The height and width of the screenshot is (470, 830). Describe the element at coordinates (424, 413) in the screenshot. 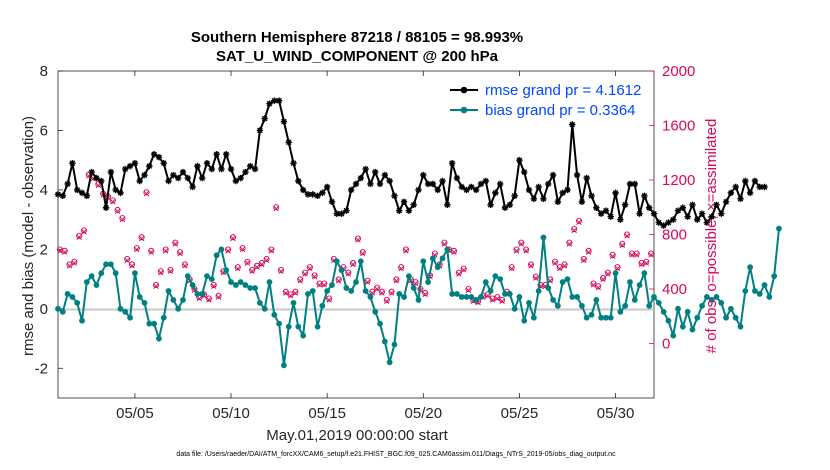

I see `x-tick-label: 05/20` at that location.